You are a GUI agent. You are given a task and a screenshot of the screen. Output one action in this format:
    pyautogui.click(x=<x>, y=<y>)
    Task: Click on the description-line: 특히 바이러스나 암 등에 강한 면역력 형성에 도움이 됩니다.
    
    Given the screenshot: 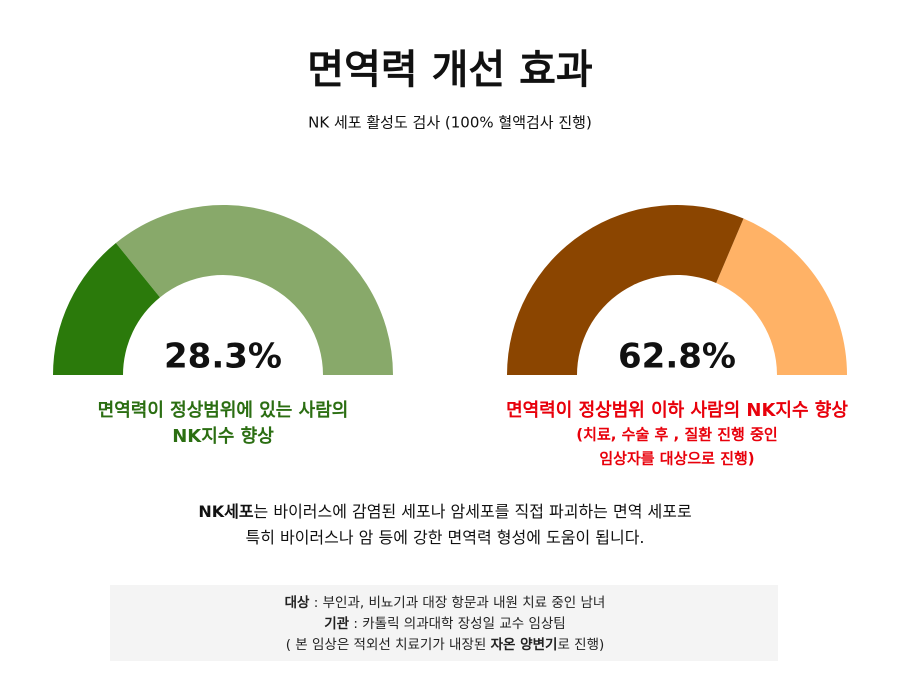 What is the action you would take?
    pyautogui.click(x=444, y=537)
    